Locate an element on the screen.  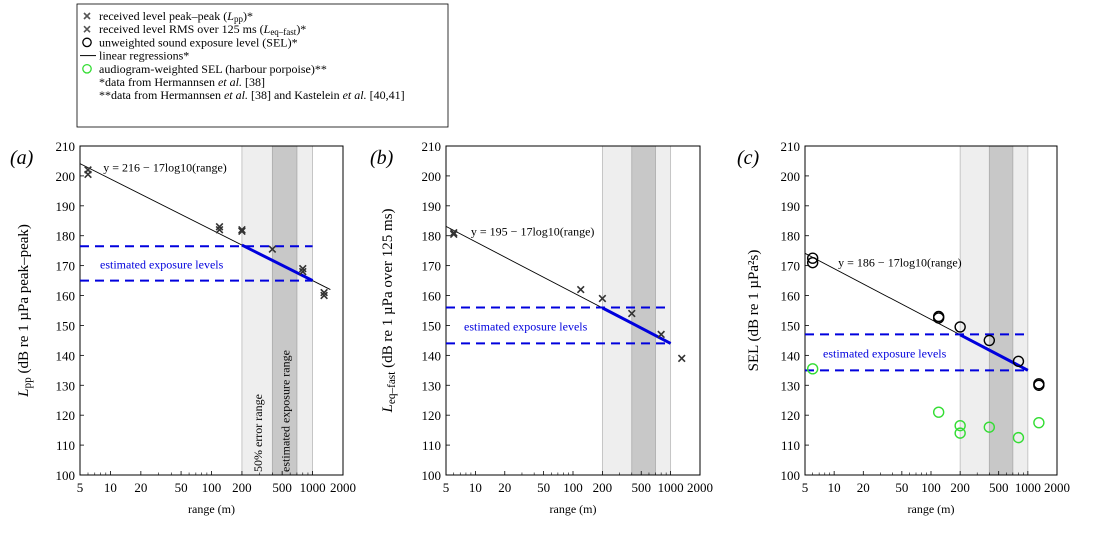
legend-item-label: received level peak–peak (Lpp)* is located at coordinates (176, 16).